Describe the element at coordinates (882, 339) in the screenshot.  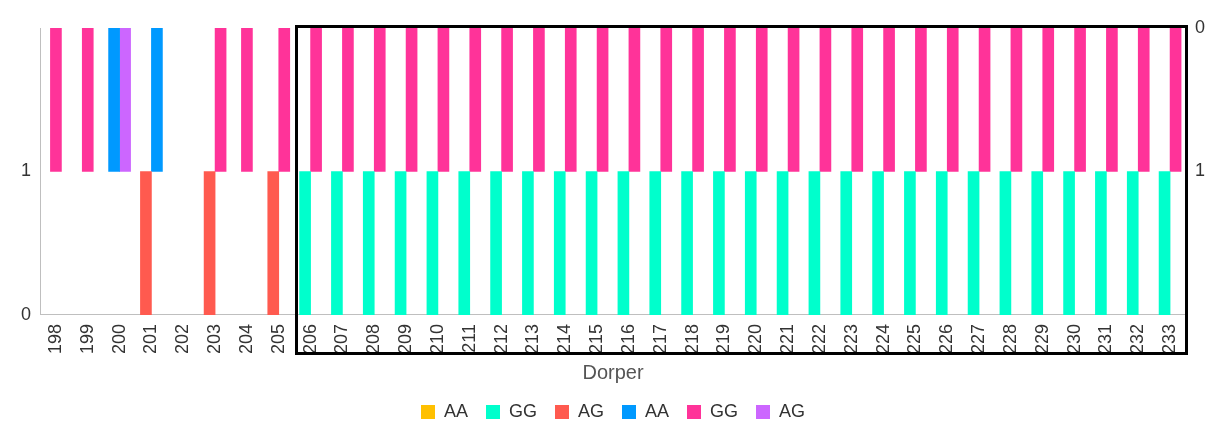
I see `x-tick-label: 224` at that location.